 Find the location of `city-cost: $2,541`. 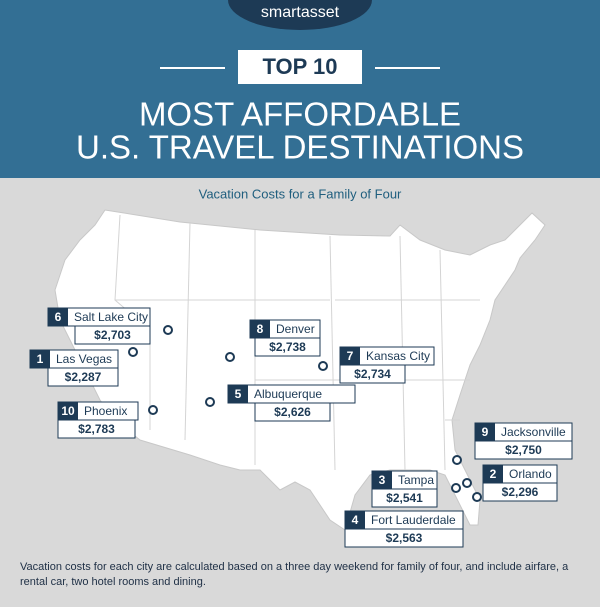

city-cost: $2,541 is located at coordinates (404, 498).